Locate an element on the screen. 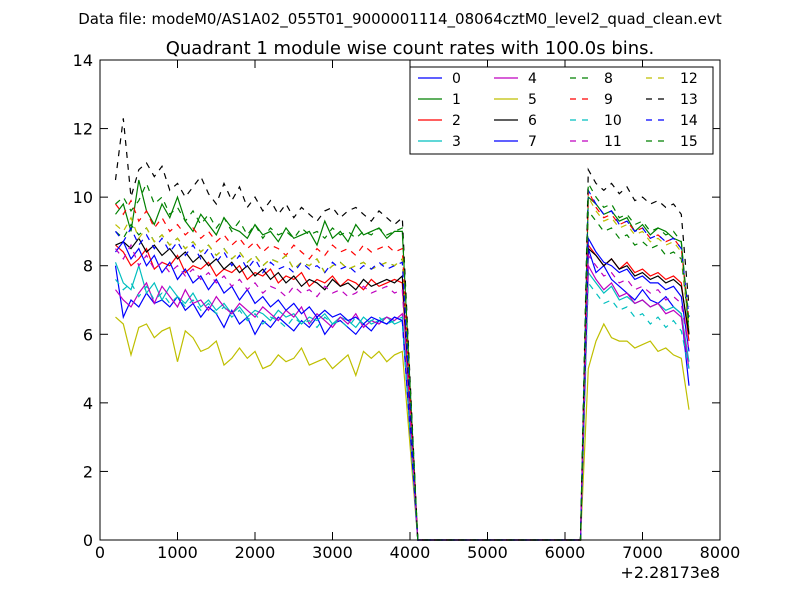 The width and height of the screenshot is (800, 600). x-tick-label: 8000 is located at coordinates (720, 552).